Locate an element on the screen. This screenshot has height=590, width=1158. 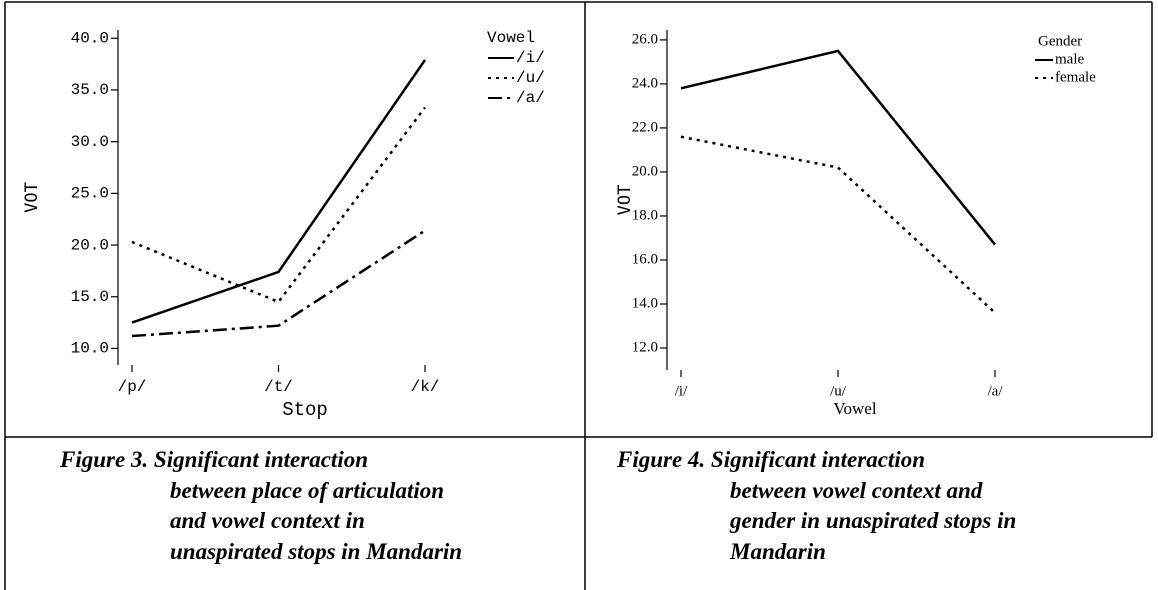
y-tick-label: 22.0 is located at coordinates (645, 127).